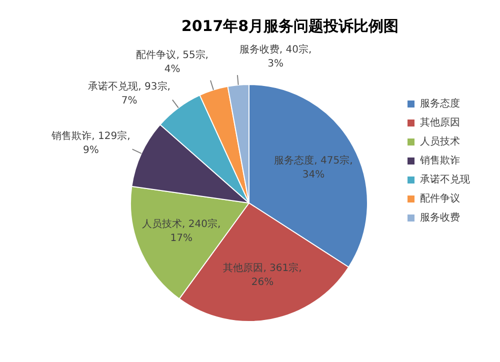 The width and height of the screenshot is (500, 362). I want to click on data-label: 服务收费, 40宗, 3%, so click(275, 57).